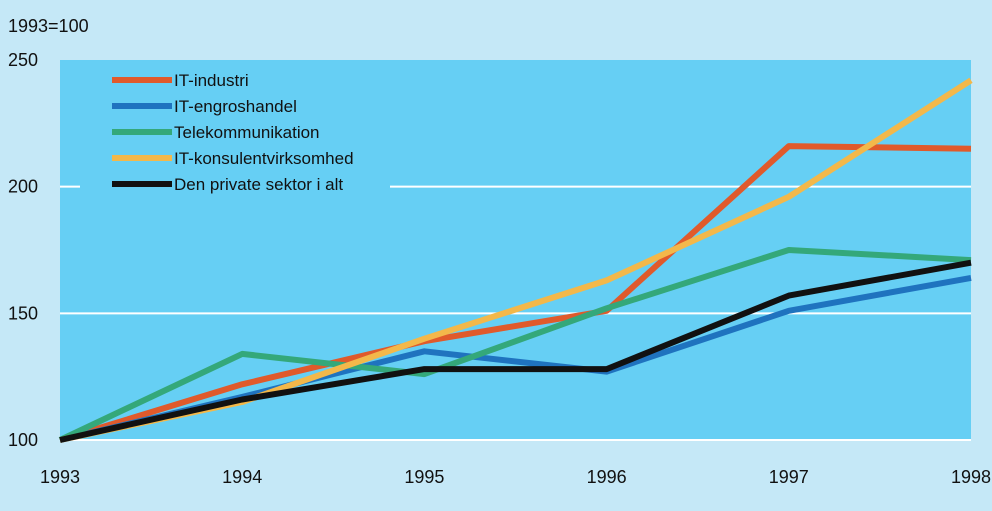 The height and width of the screenshot is (511, 992). I want to click on y-tick-label: 150, so click(23, 313).